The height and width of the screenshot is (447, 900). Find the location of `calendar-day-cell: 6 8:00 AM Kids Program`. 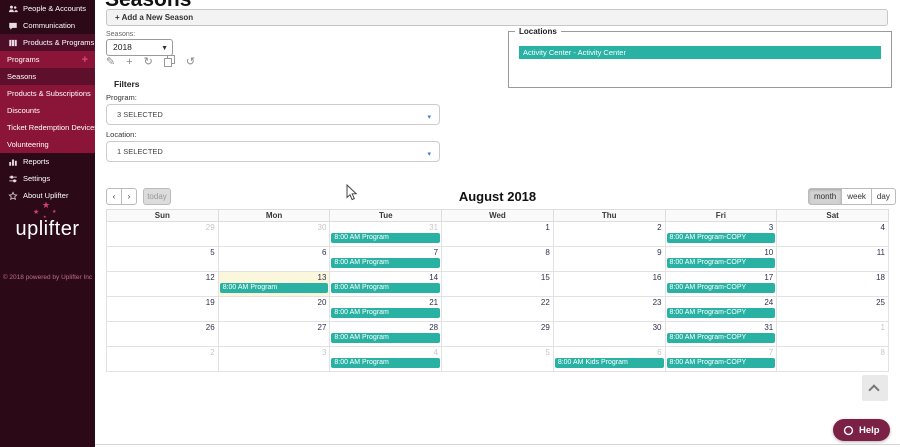

calendar-day-cell: 6 8:00 AM Kids Program is located at coordinates (609, 359).